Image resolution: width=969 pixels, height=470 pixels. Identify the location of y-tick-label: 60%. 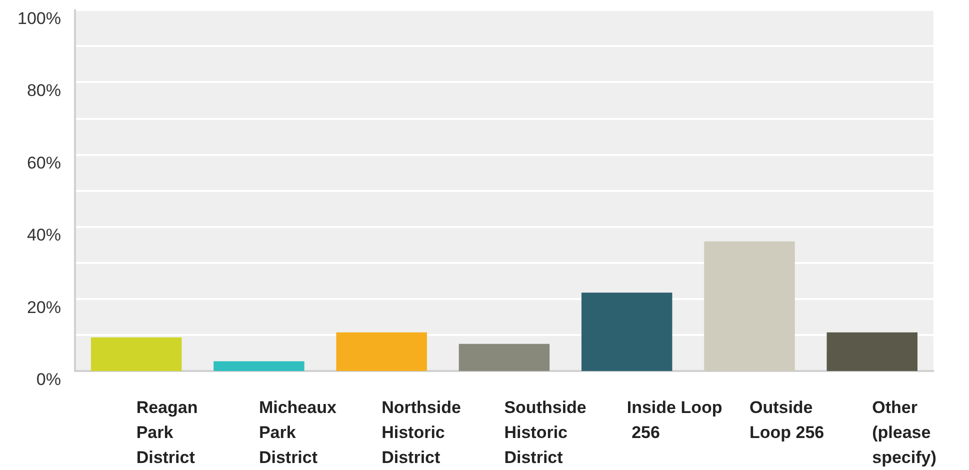
(43, 162).